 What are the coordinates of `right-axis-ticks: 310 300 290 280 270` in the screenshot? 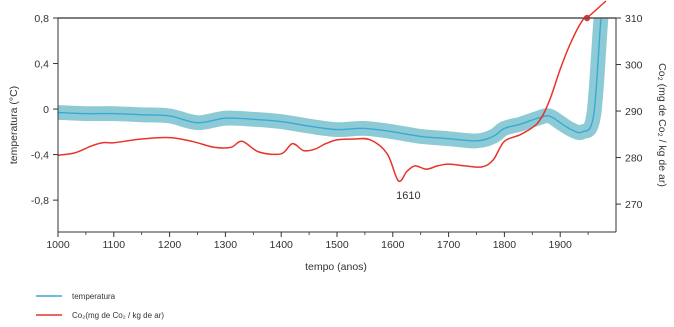 It's located at (629, 112).